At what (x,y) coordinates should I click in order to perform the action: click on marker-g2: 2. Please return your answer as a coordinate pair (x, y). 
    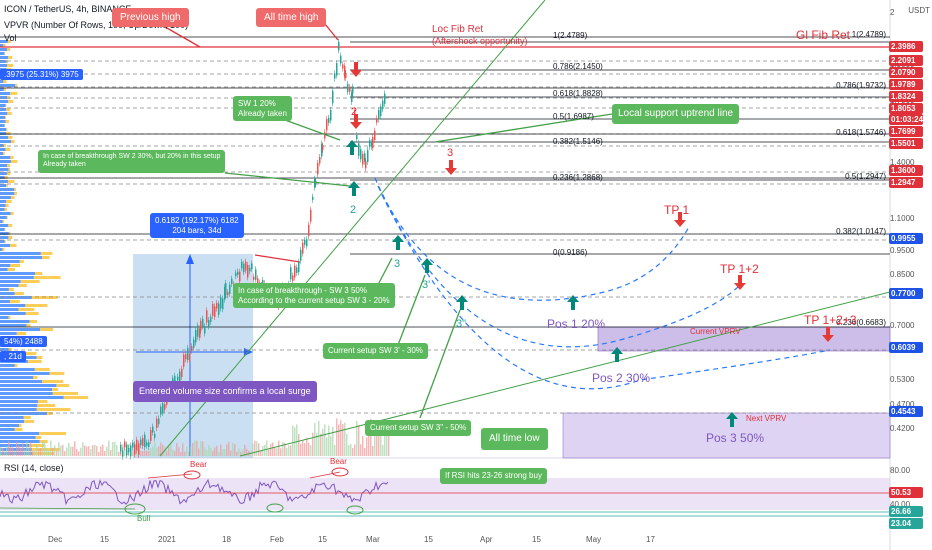
    Looking at the image, I should click on (353, 210).